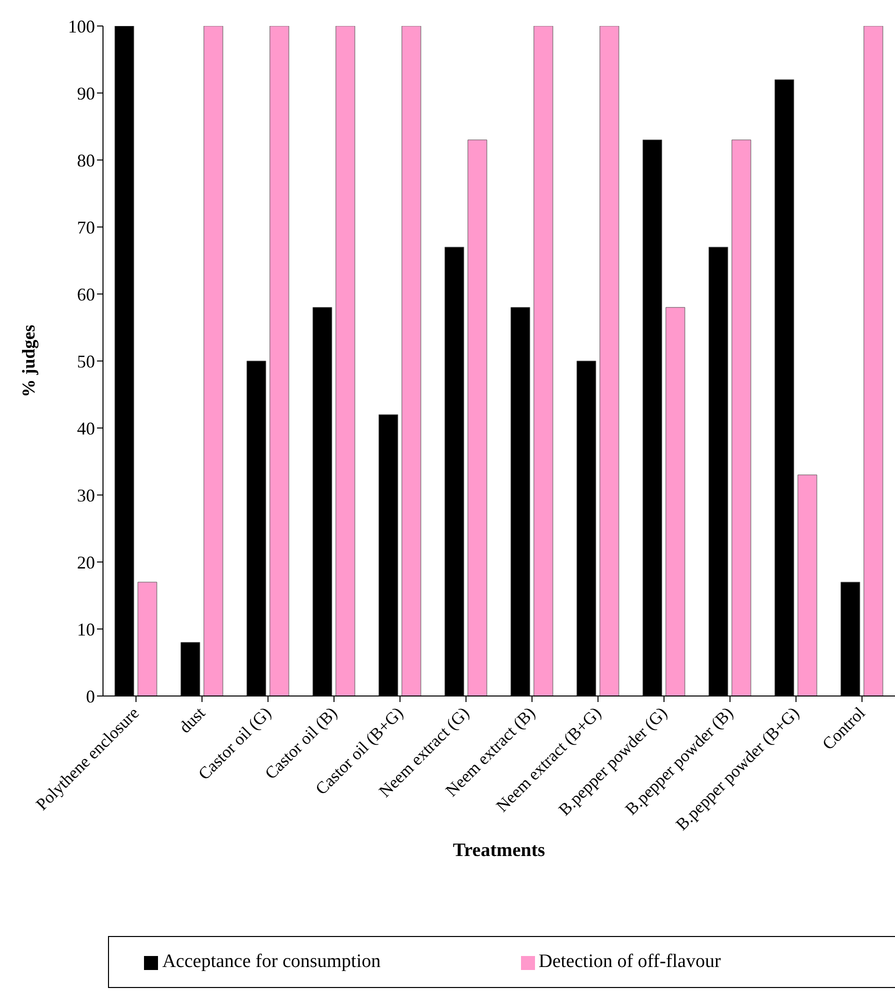  Describe the element at coordinates (192, 720) in the screenshot. I see `x-tick-label: dust` at that location.